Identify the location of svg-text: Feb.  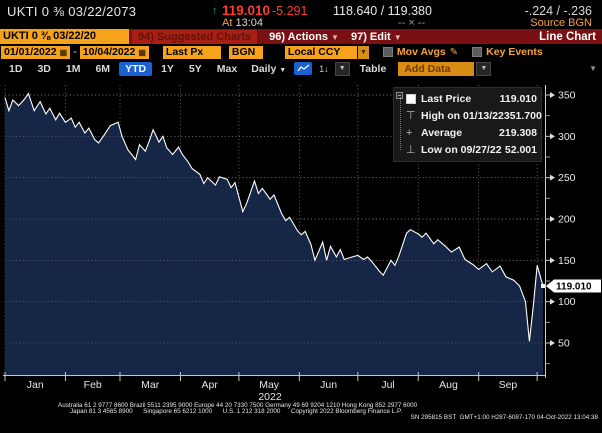
(93, 385).